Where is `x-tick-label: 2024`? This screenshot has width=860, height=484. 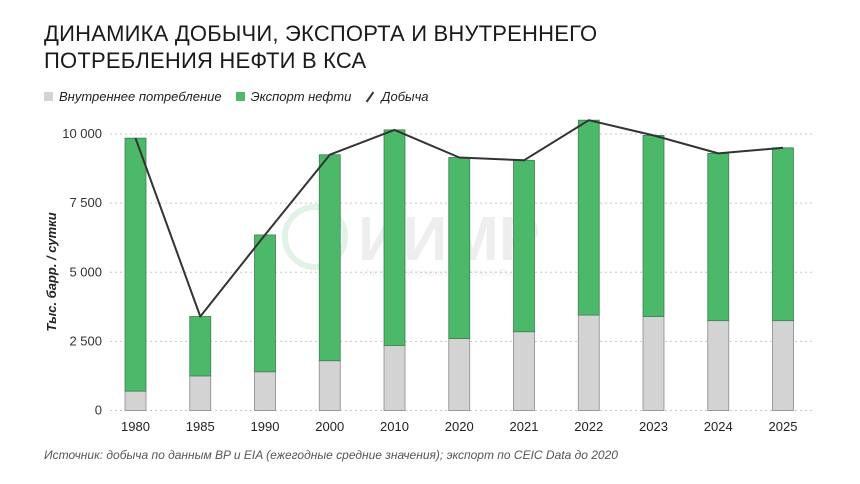 x-tick-label: 2024 is located at coordinates (718, 426).